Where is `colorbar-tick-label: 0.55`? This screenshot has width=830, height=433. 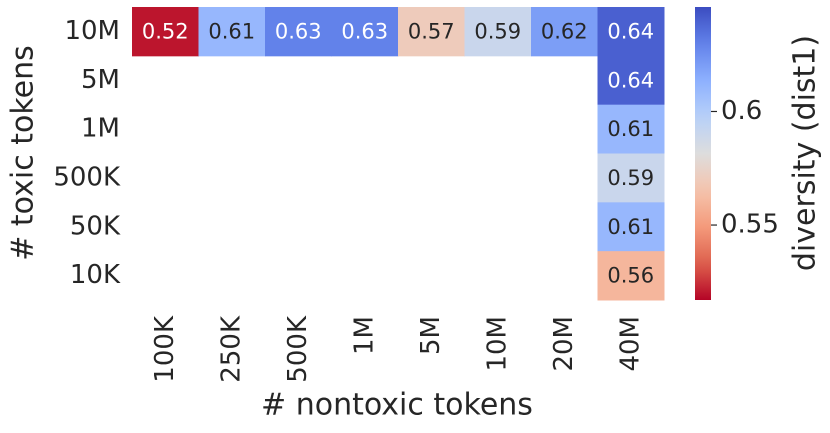 colorbar-tick-label: 0.55 is located at coordinates (750, 225).